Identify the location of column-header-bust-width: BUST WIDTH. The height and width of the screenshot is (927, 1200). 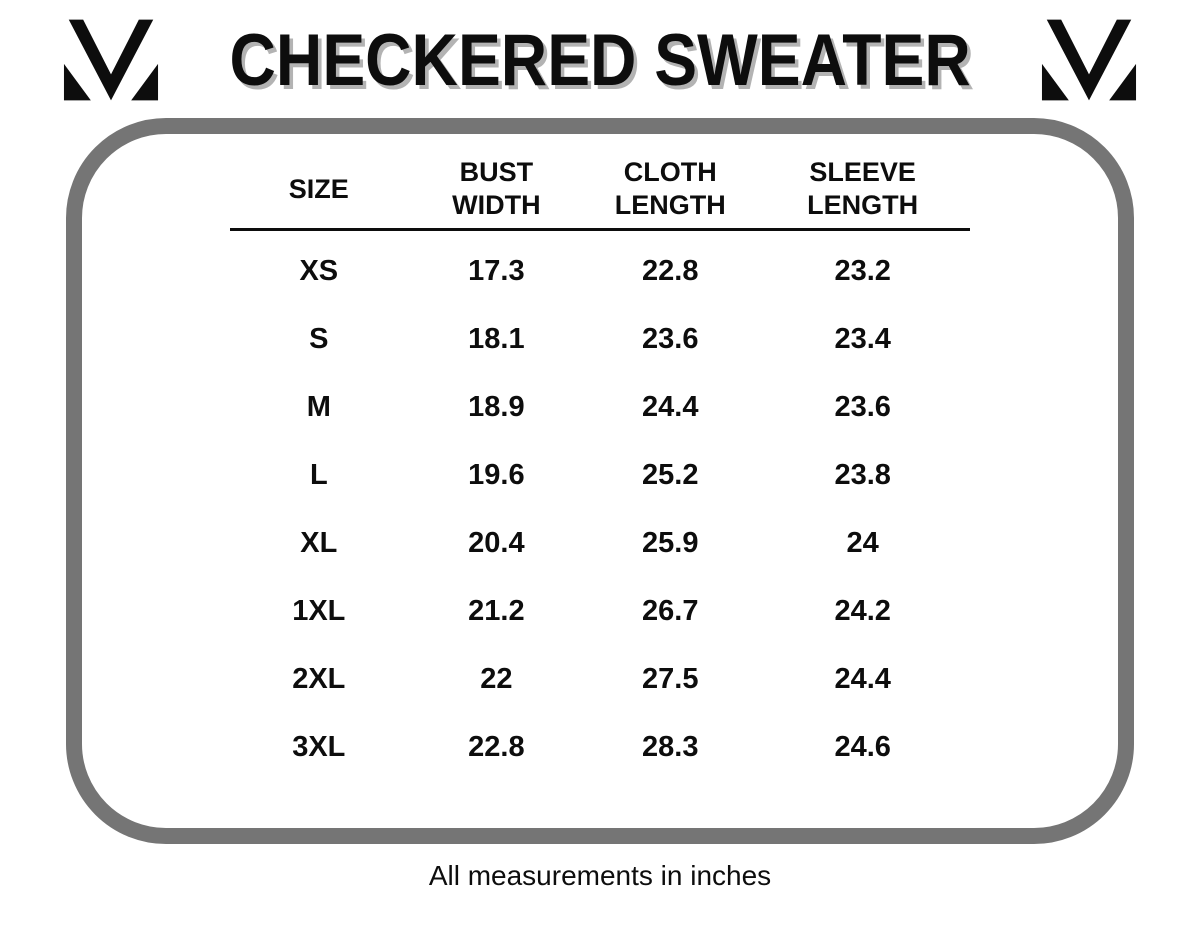
(496, 188).